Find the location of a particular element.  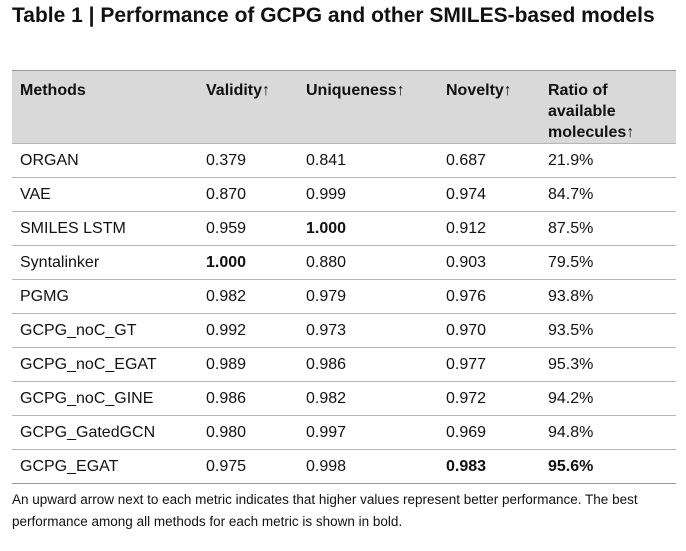

table-row: SMILES LSTM 0.959 1.000 0.912 87.5% is located at coordinates (344, 228).